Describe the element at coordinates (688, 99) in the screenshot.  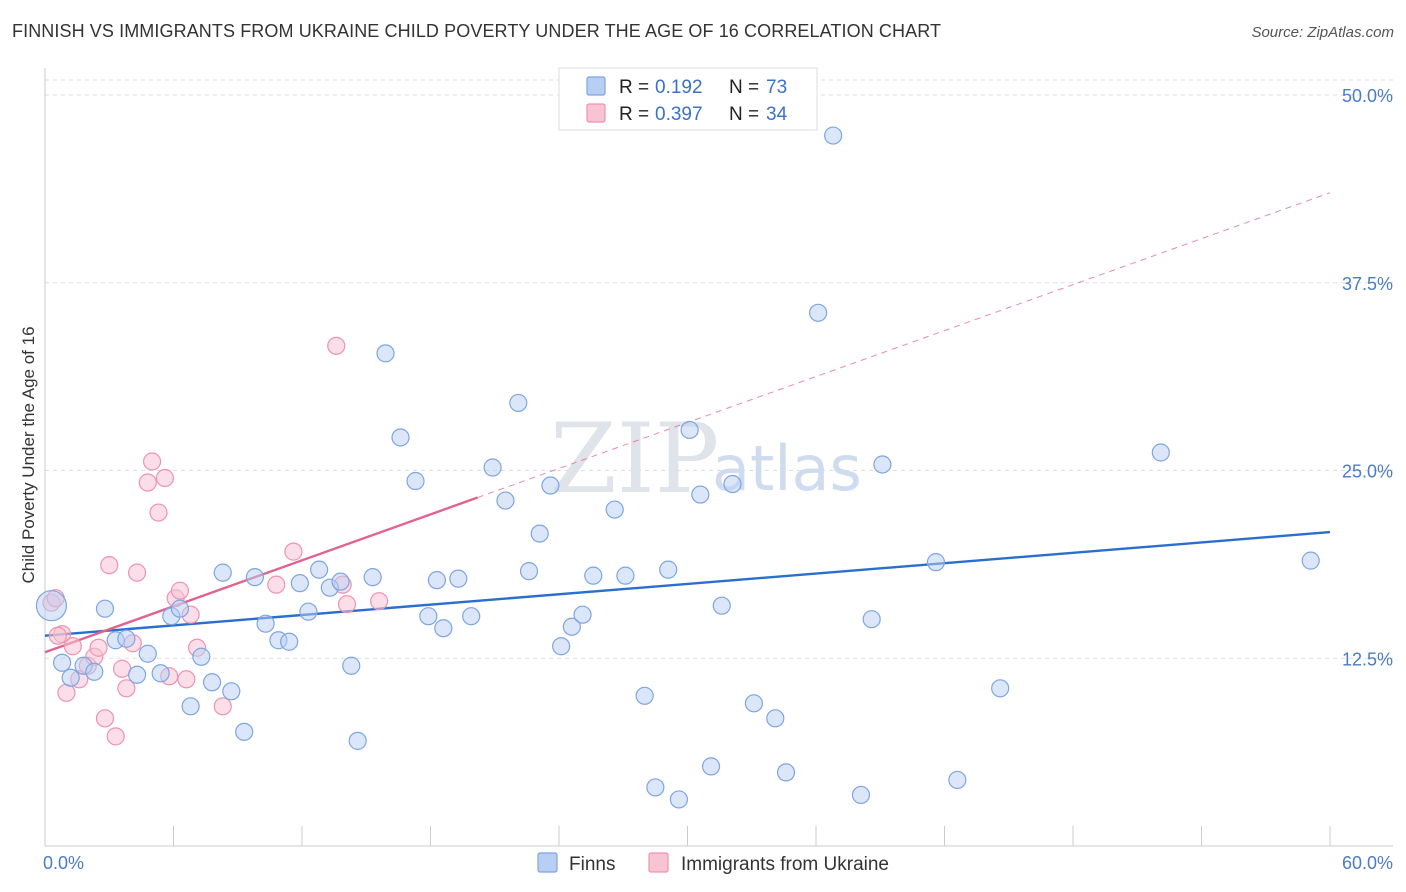
I see `legend: R = 0.192 N = 73 R = 0.397 N = 34` at that location.